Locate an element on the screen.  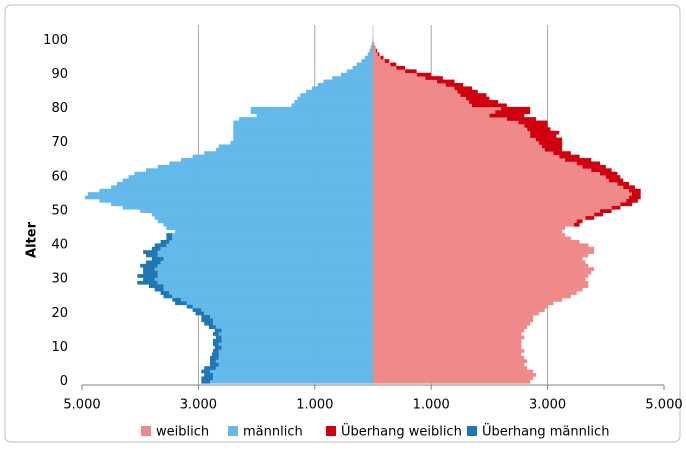
legend-label: Überhang männlich is located at coordinates (545, 431).